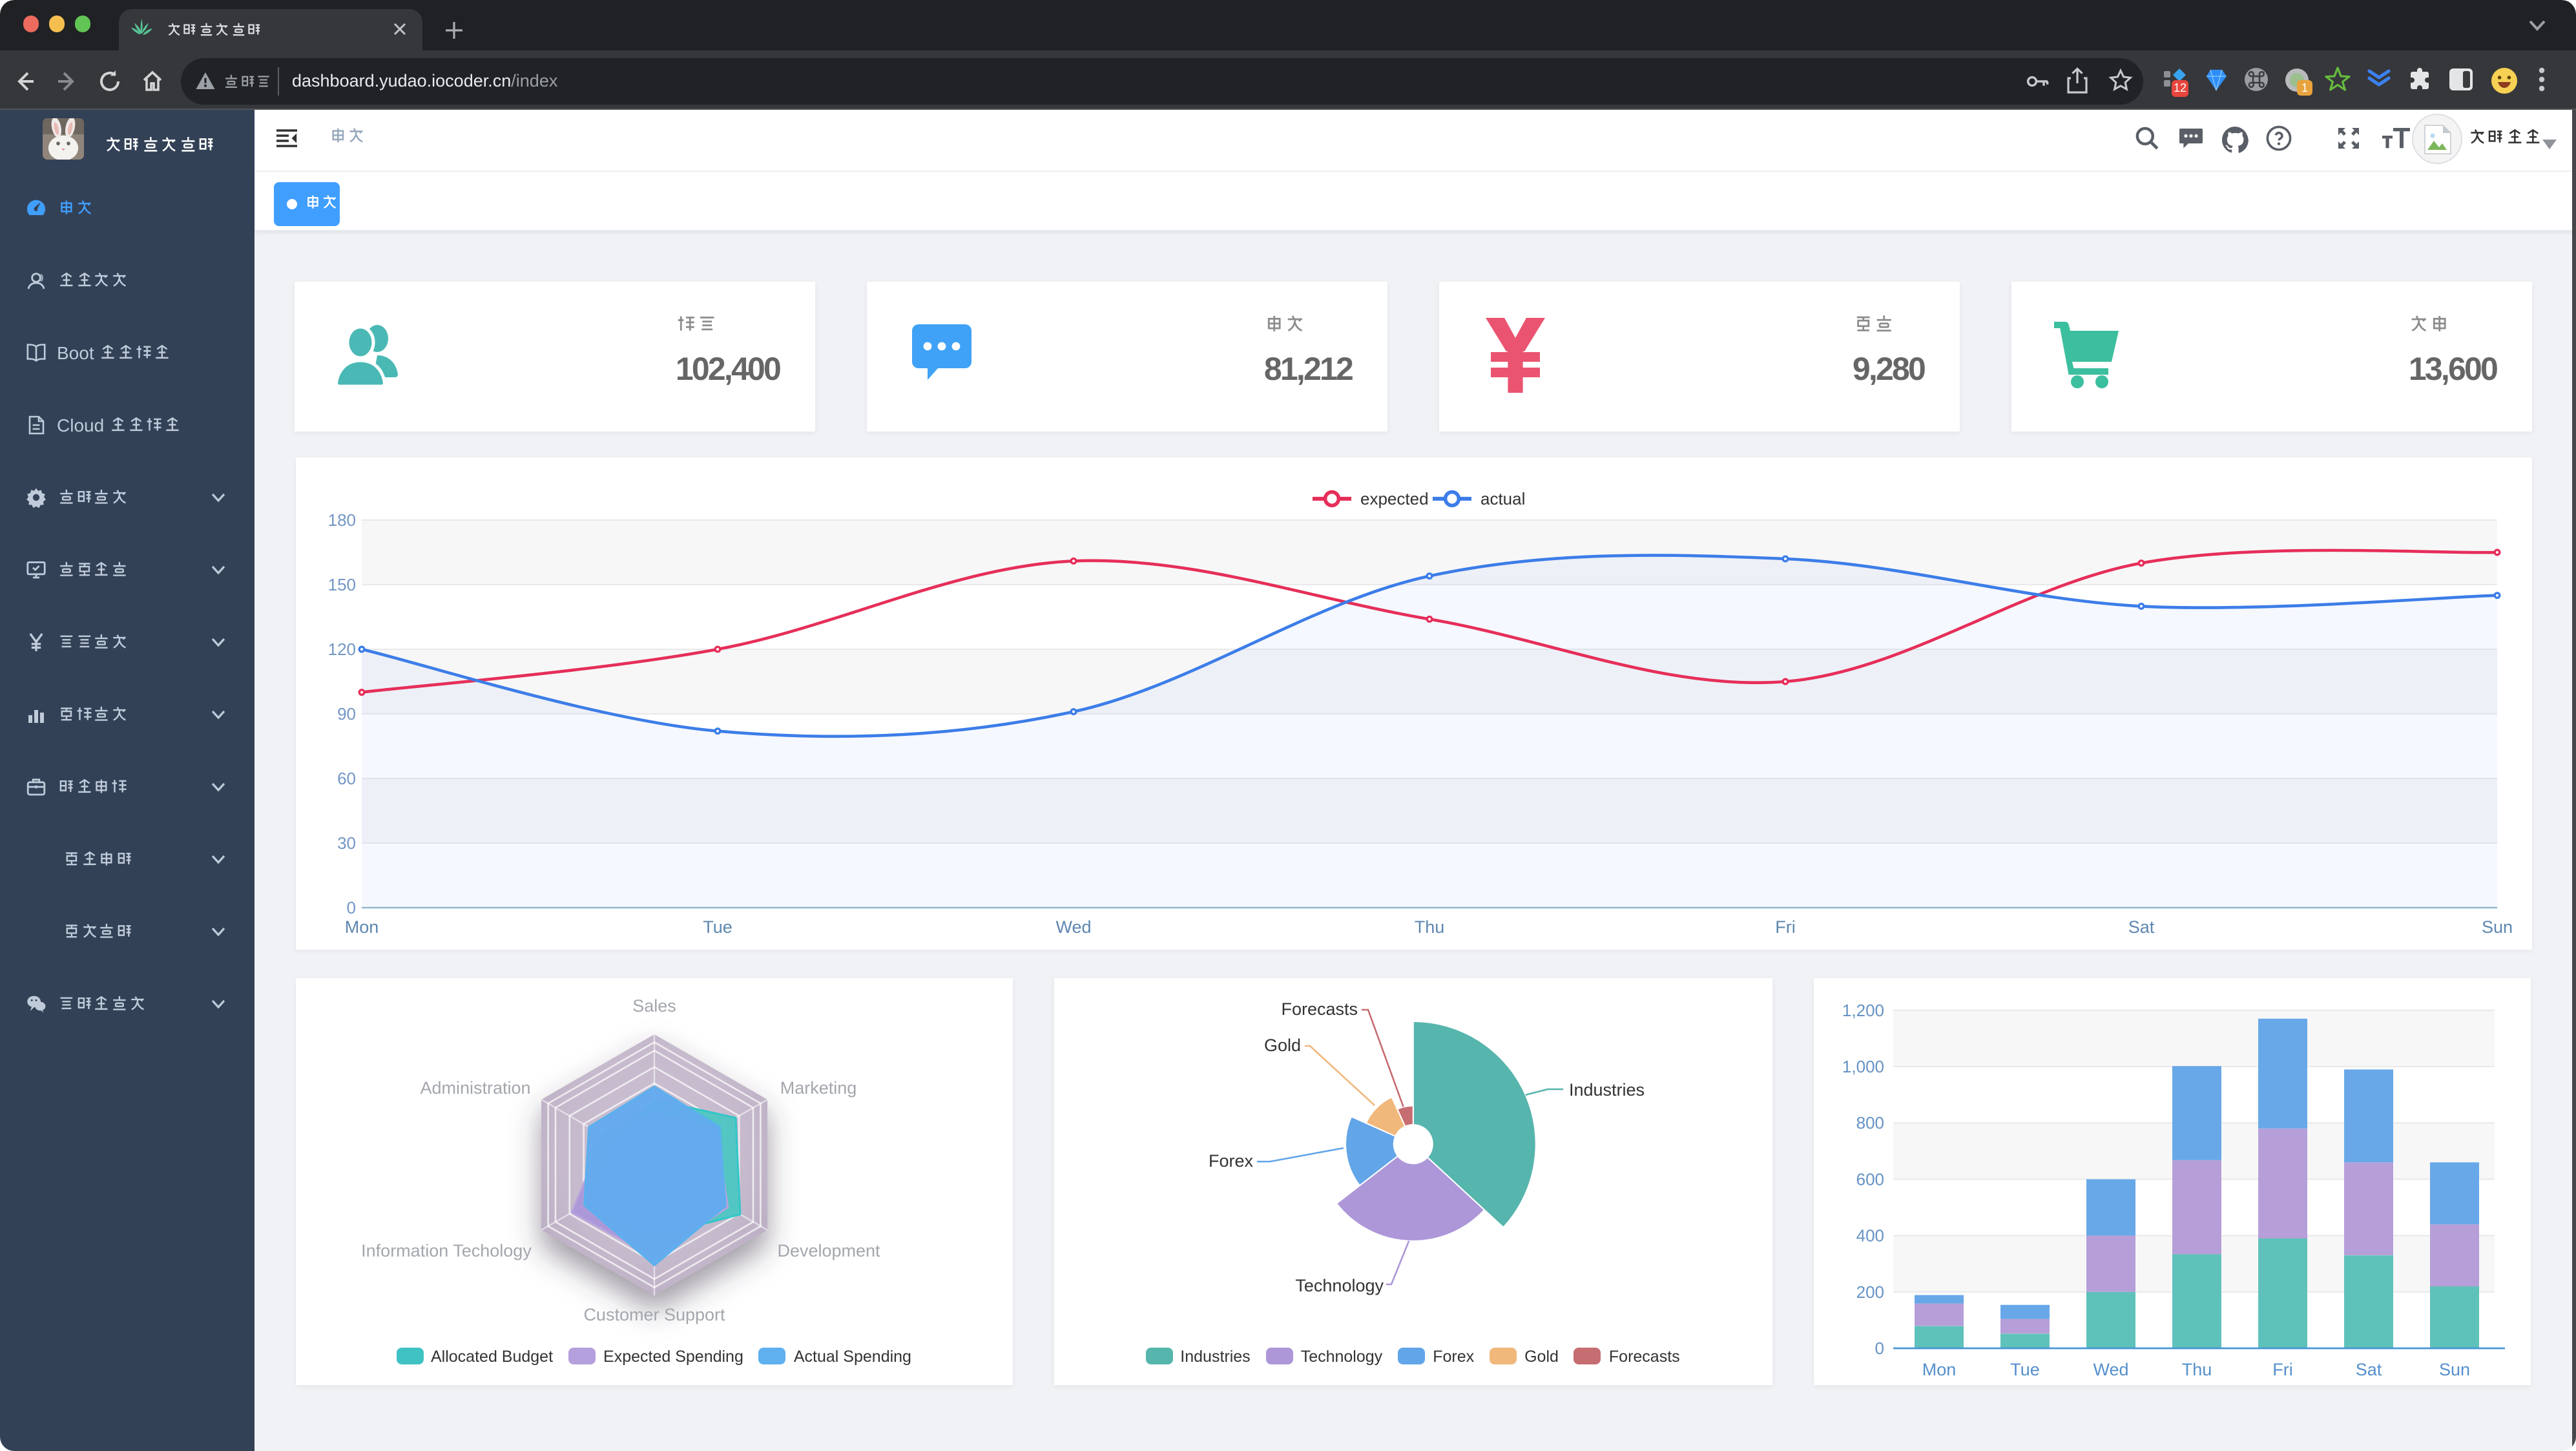 The width and height of the screenshot is (2576, 1451). Describe the element at coordinates (342, 584) in the screenshot. I see `svg-text: 150` at that location.